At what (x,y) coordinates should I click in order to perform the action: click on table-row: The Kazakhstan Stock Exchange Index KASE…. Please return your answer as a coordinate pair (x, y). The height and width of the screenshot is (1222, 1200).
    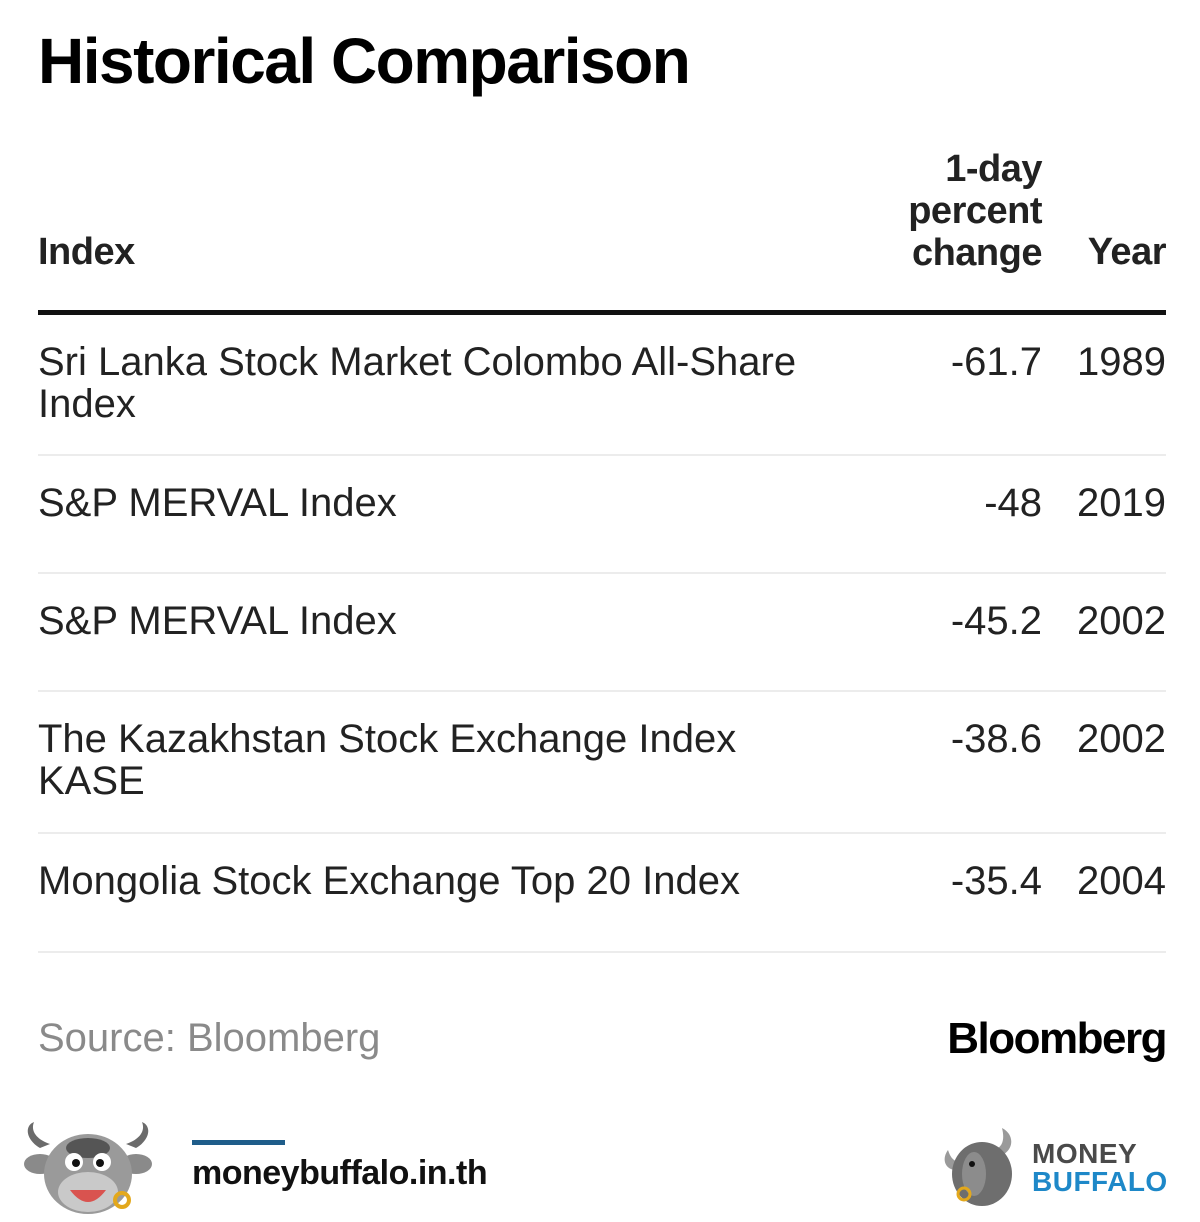
    Looking at the image, I should click on (602, 763).